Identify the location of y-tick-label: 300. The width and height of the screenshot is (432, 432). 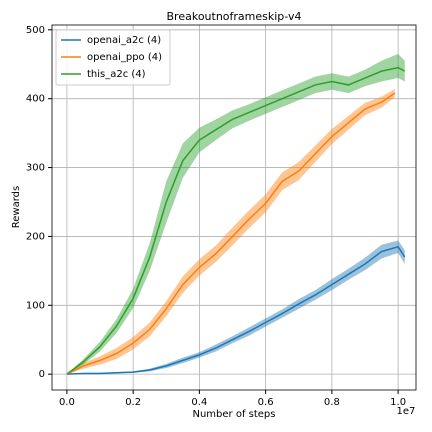
(35, 168).